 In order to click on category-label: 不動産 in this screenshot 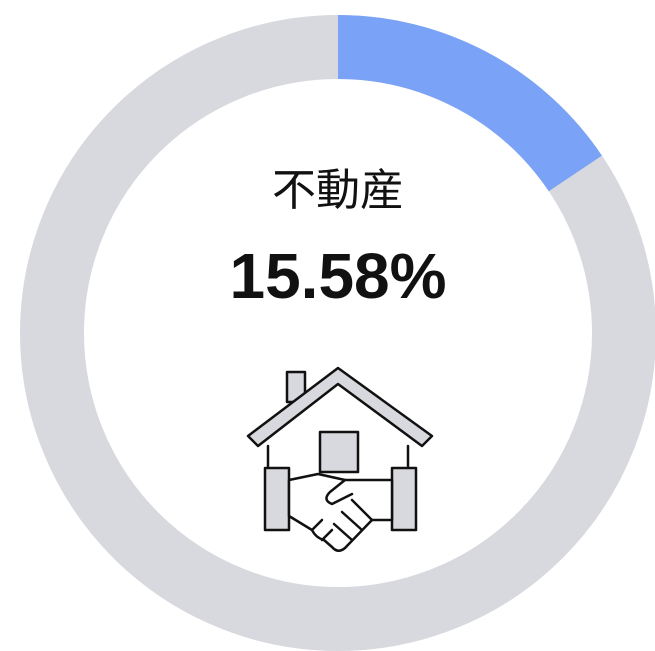, I will do `click(338, 190)`.